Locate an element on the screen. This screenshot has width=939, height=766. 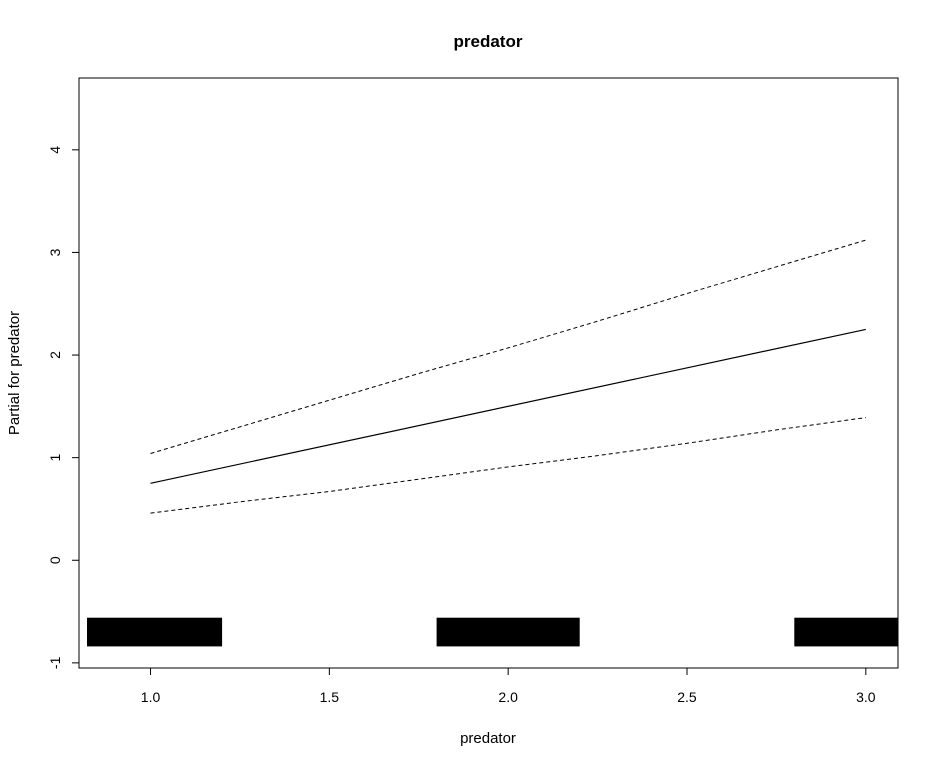
y-tick-label: 2 is located at coordinates (55, 355).